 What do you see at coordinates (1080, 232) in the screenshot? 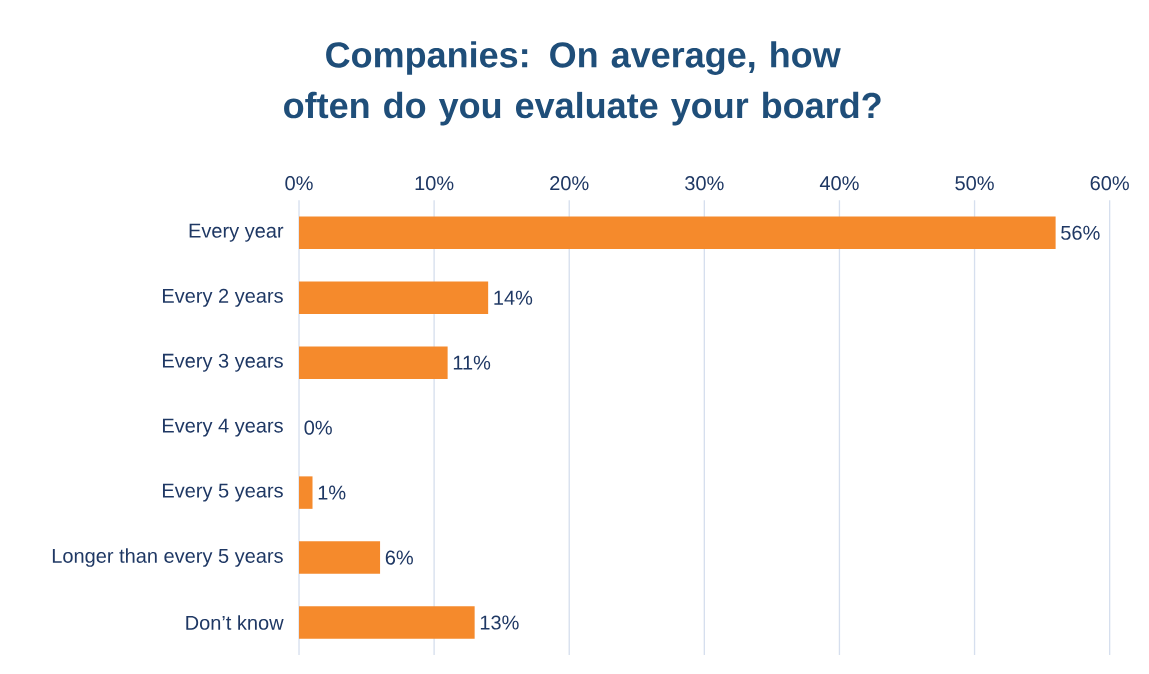
I see `data-label: 56%` at bounding box center [1080, 232].